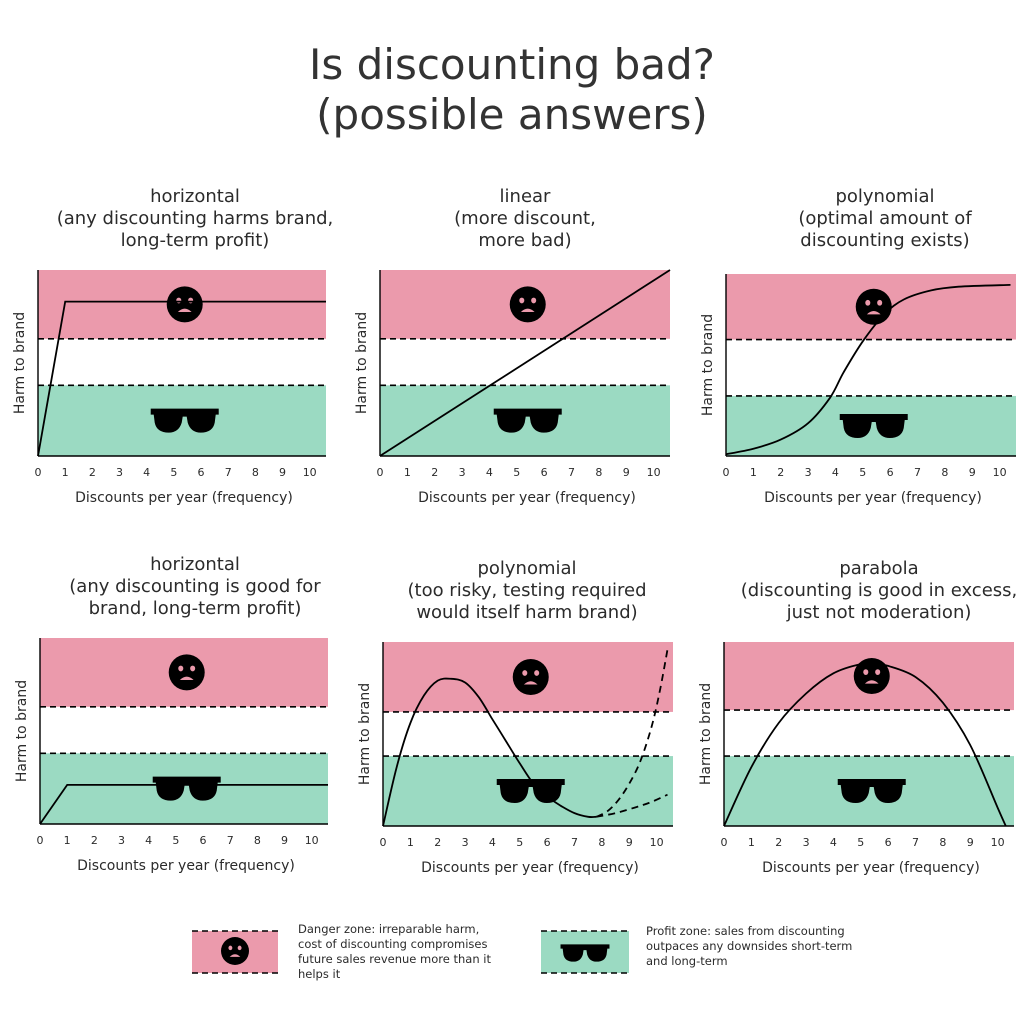 The height and width of the screenshot is (1024, 1024). What do you see at coordinates (879, 568) in the screenshot?
I see `chart-title-line: parabola` at bounding box center [879, 568].